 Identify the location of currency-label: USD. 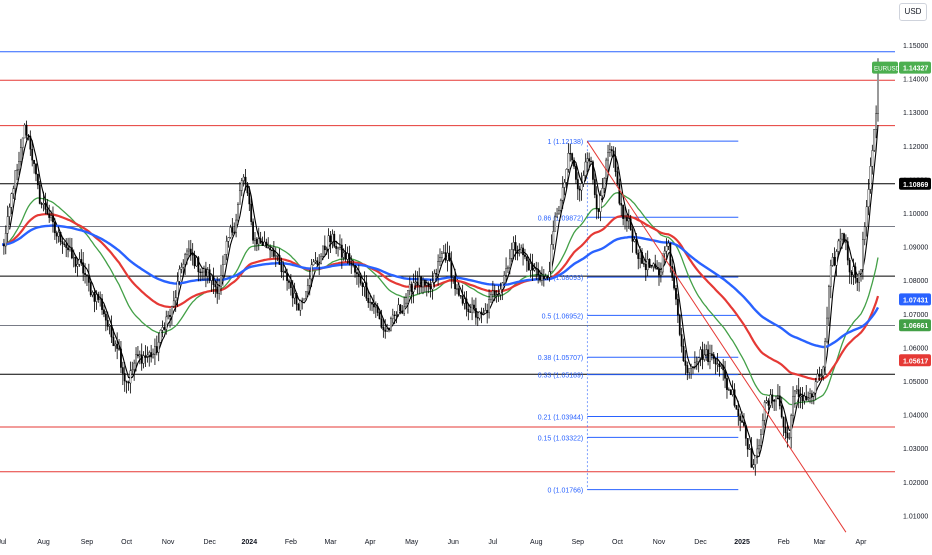
(913, 12).